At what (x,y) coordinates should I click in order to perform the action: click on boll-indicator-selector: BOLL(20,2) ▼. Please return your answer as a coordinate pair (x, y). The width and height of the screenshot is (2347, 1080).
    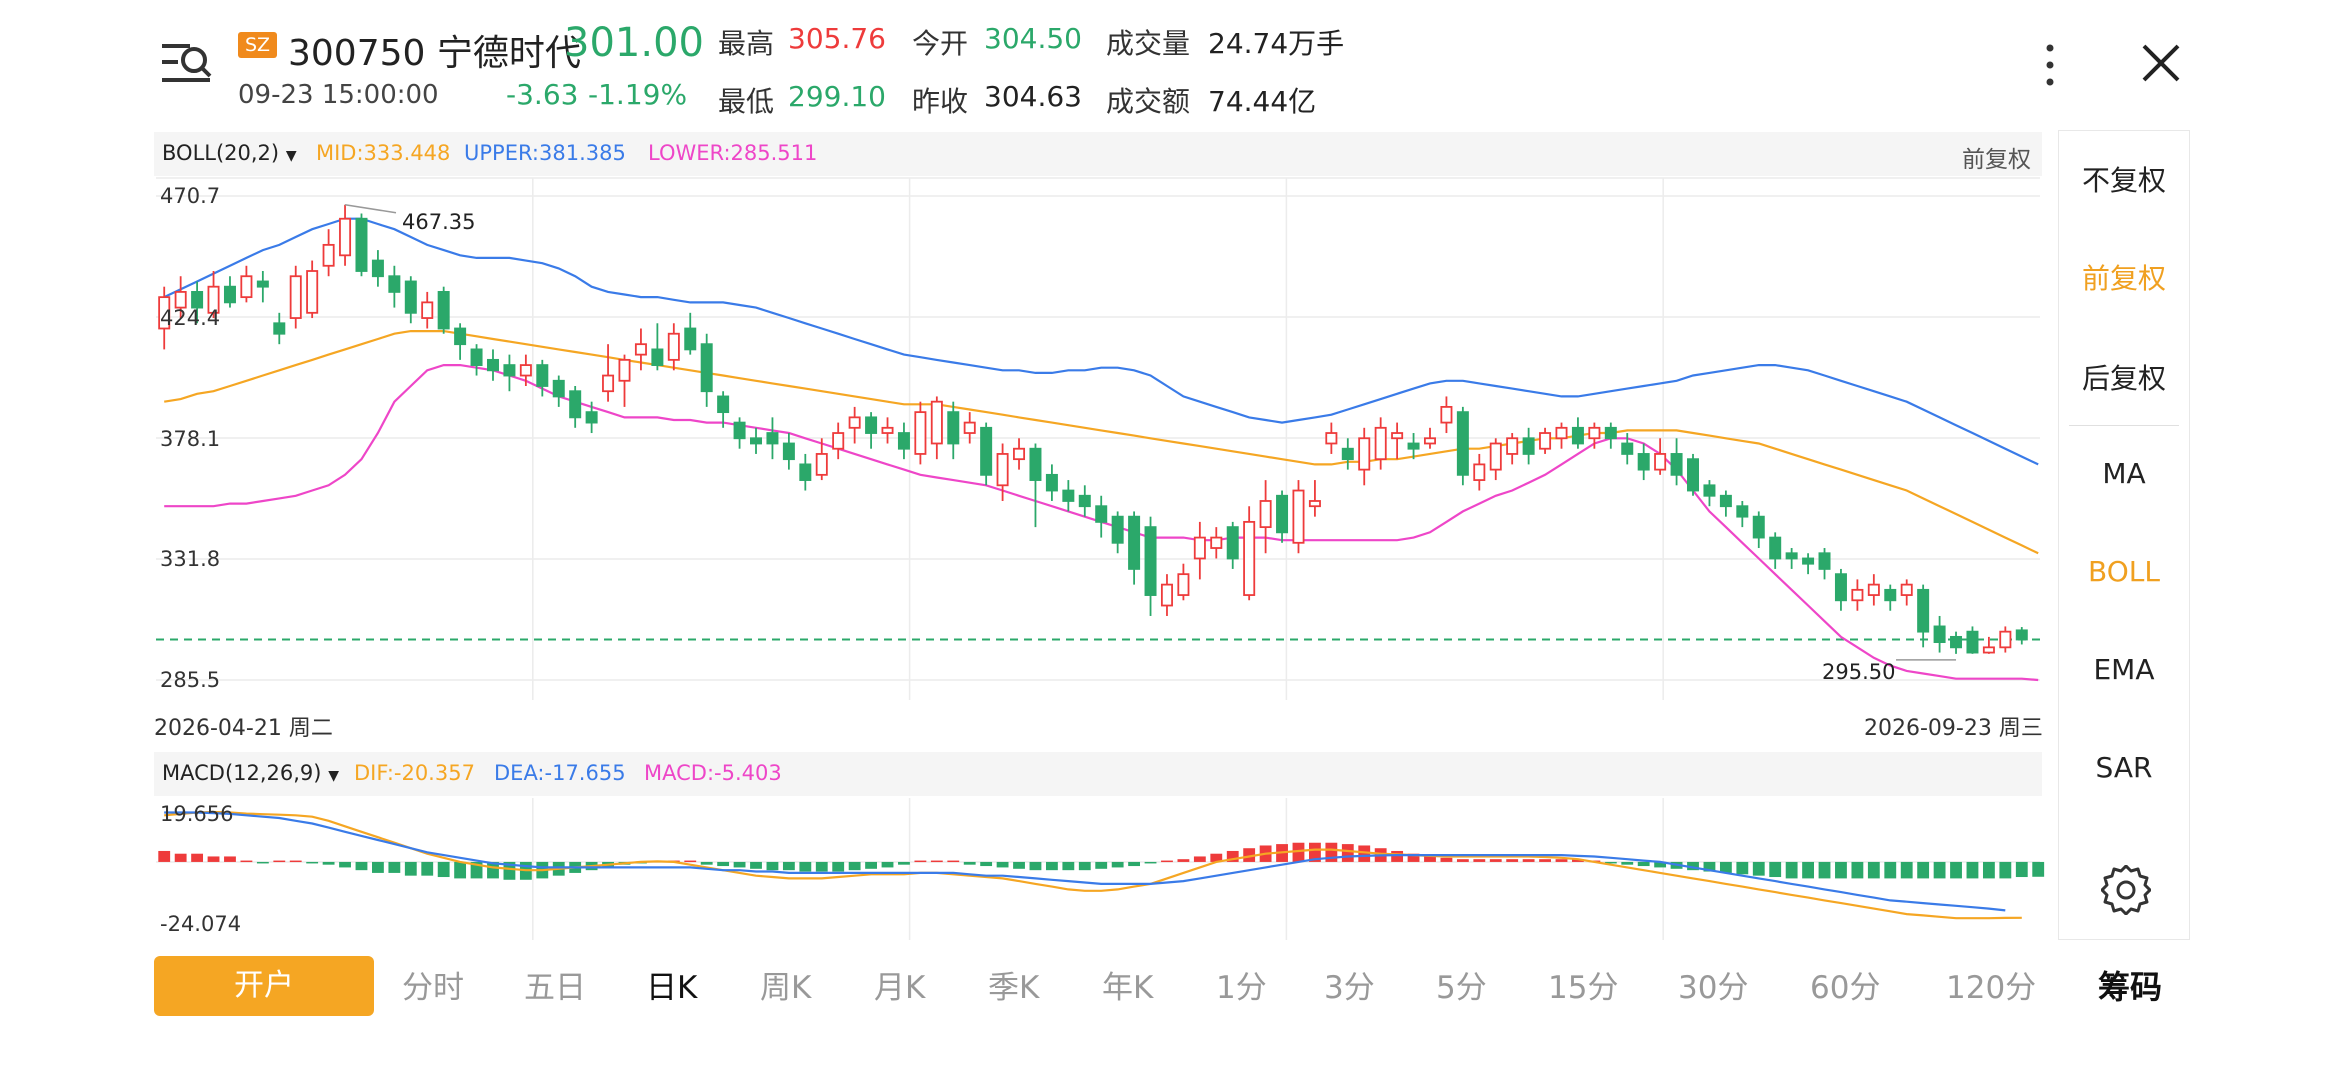
    Looking at the image, I should click on (229, 153).